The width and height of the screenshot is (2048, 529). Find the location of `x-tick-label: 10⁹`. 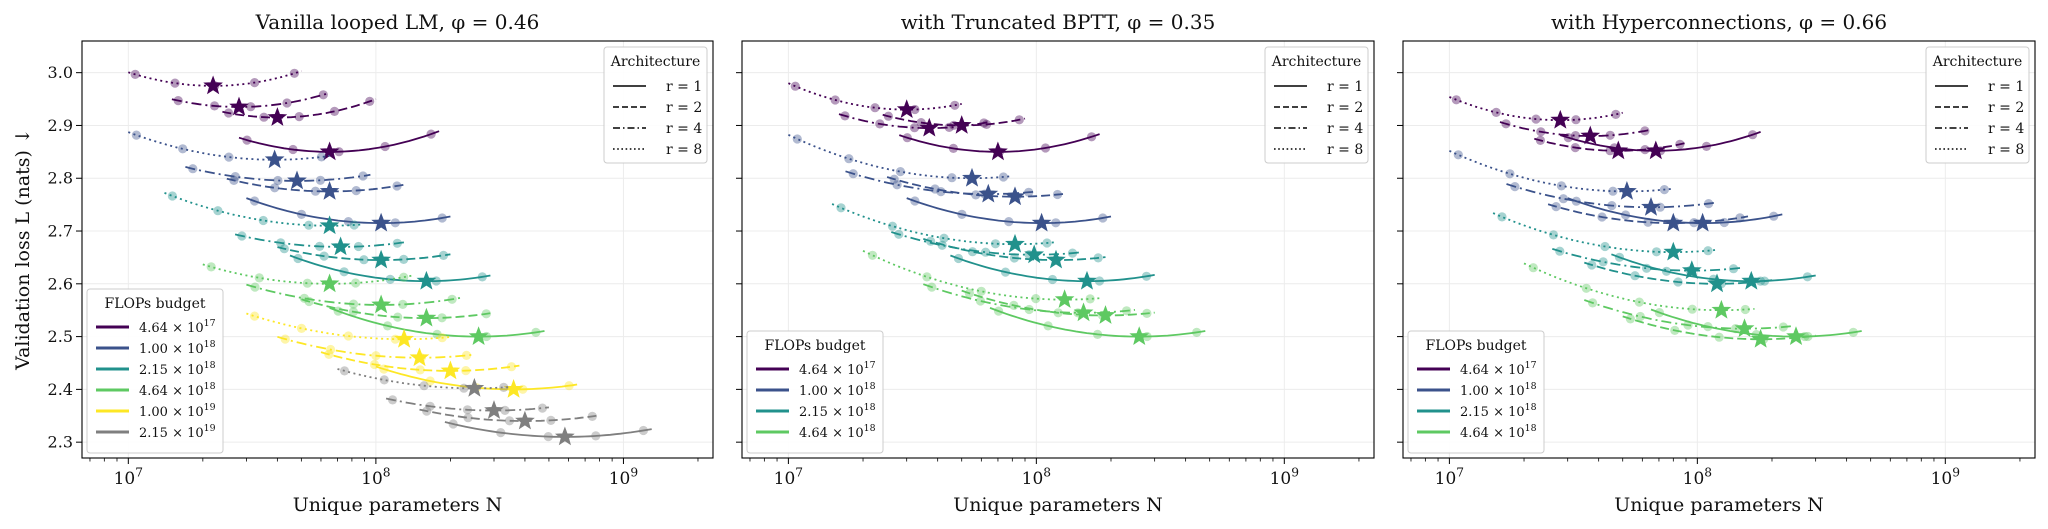

x-tick-label: 10⁹ is located at coordinates (1284, 477).